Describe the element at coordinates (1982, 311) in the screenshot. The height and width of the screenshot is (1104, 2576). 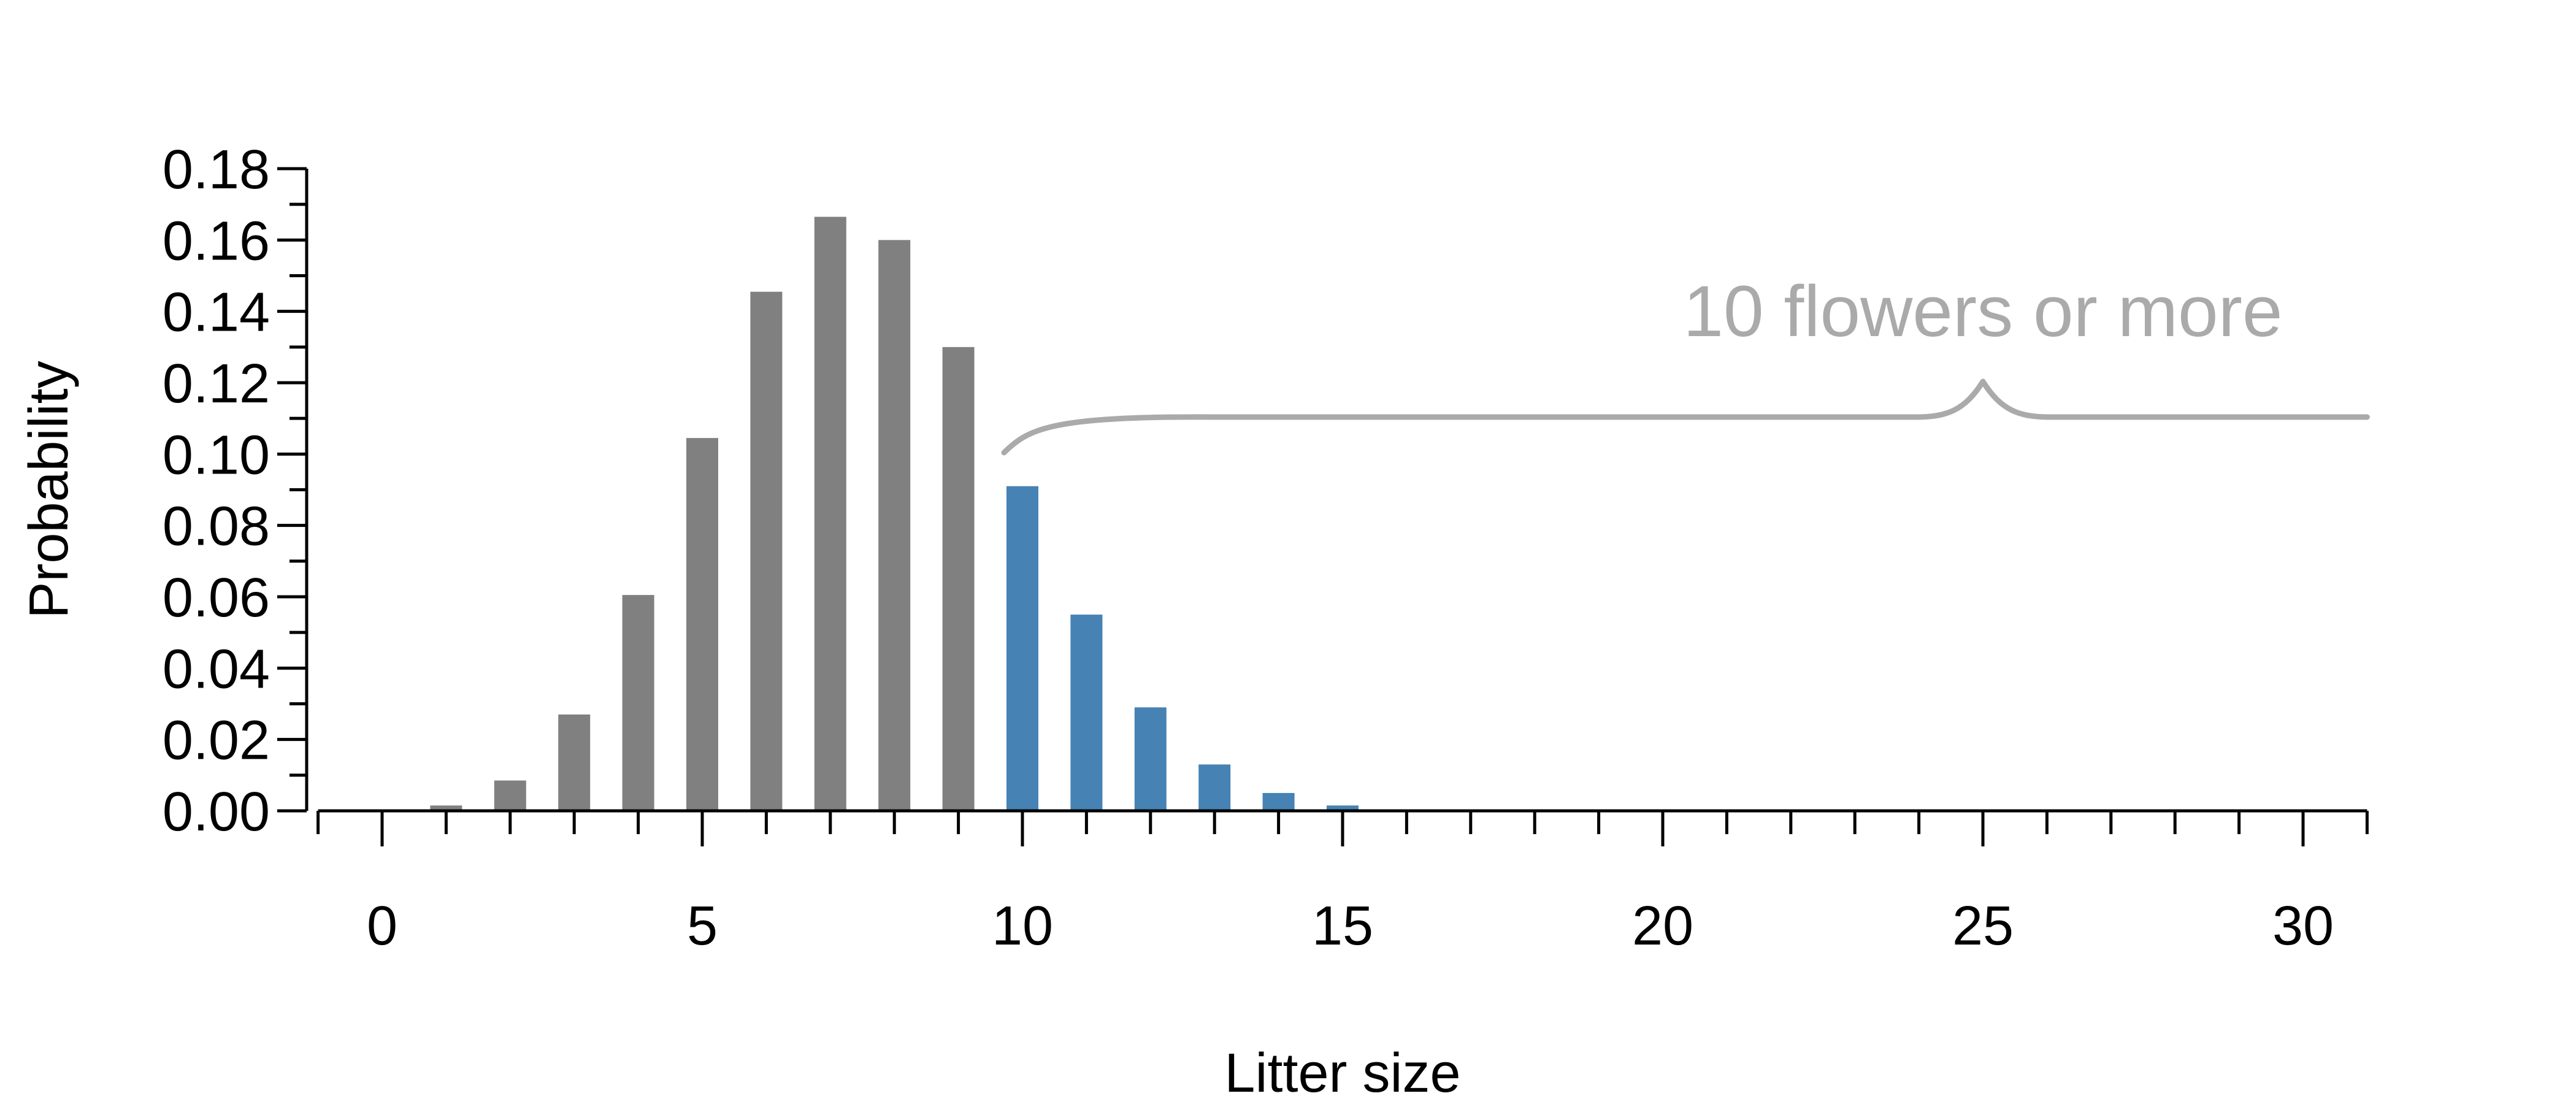
I see `annotation-label: 10 flowers or more` at that location.